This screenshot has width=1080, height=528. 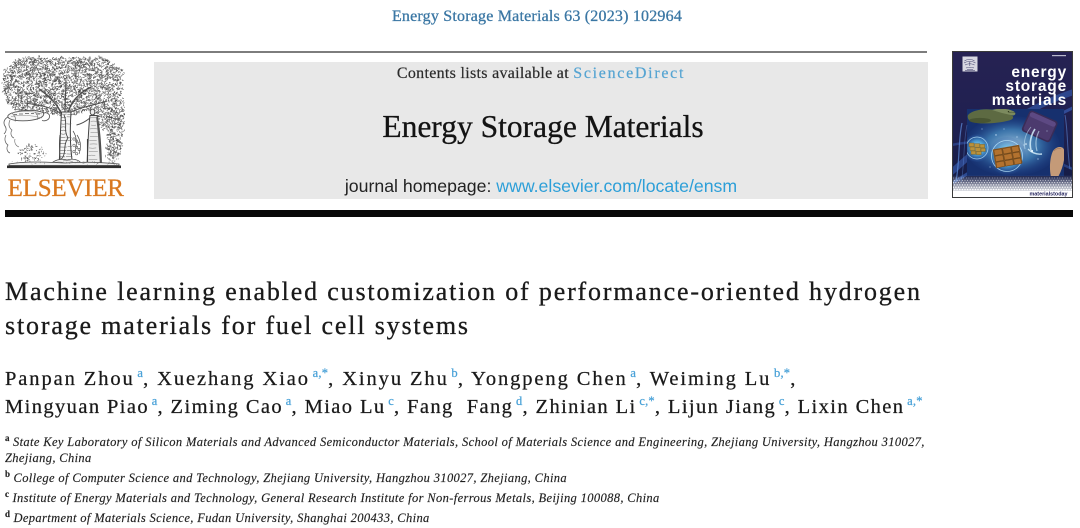 I want to click on svg-text: materials, so click(x=1028, y=100).